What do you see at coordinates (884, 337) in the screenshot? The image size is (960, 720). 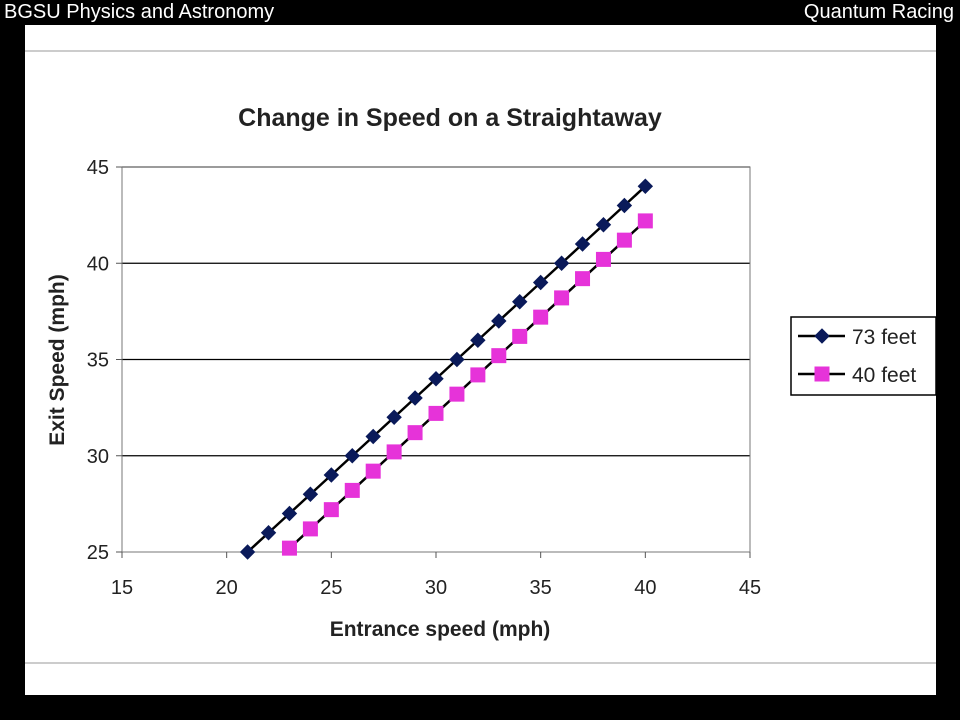 I see `legend-label: 73 feet` at bounding box center [884, 337].